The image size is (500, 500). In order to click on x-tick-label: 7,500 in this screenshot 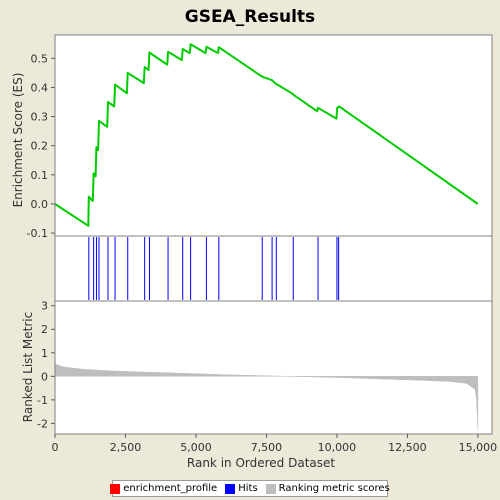, I will do `click(267, 447)`.